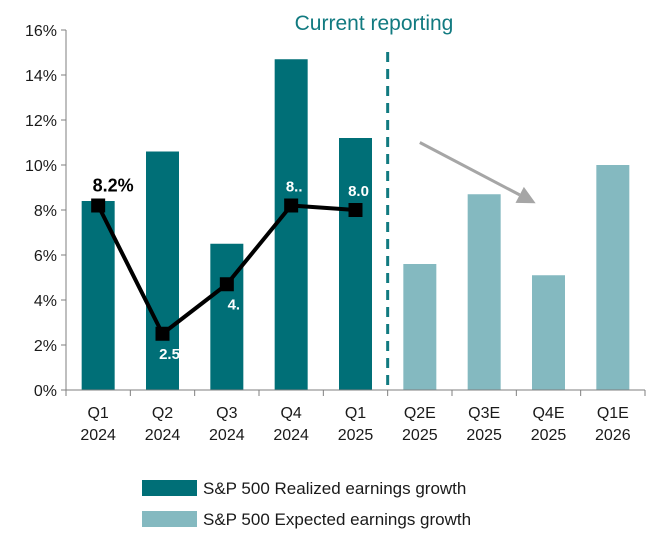  I want to click on x-tick-label: Q2, so click(162, 413).